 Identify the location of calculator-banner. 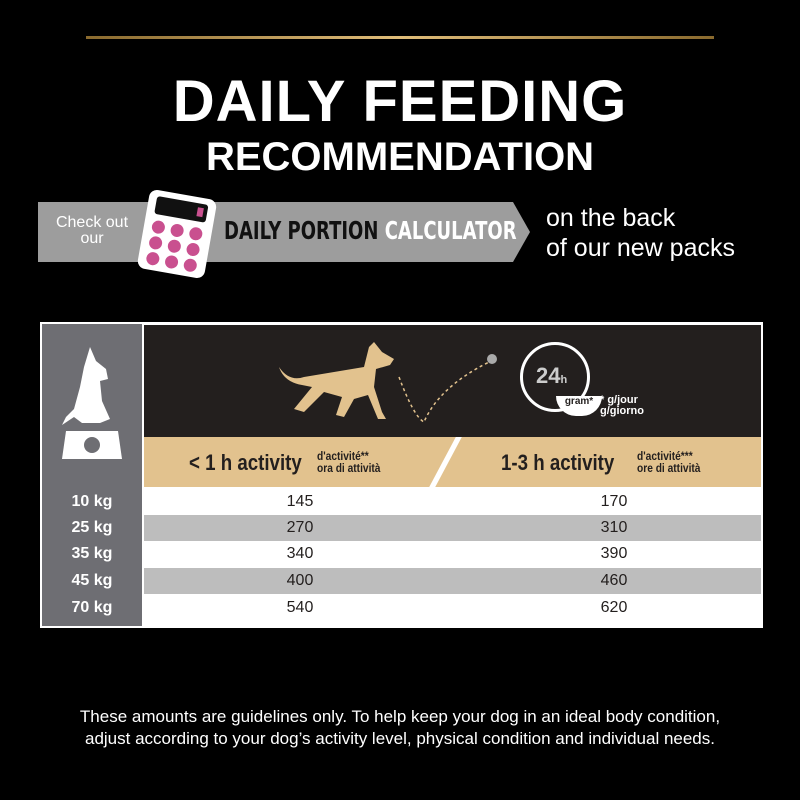
(284, 232).